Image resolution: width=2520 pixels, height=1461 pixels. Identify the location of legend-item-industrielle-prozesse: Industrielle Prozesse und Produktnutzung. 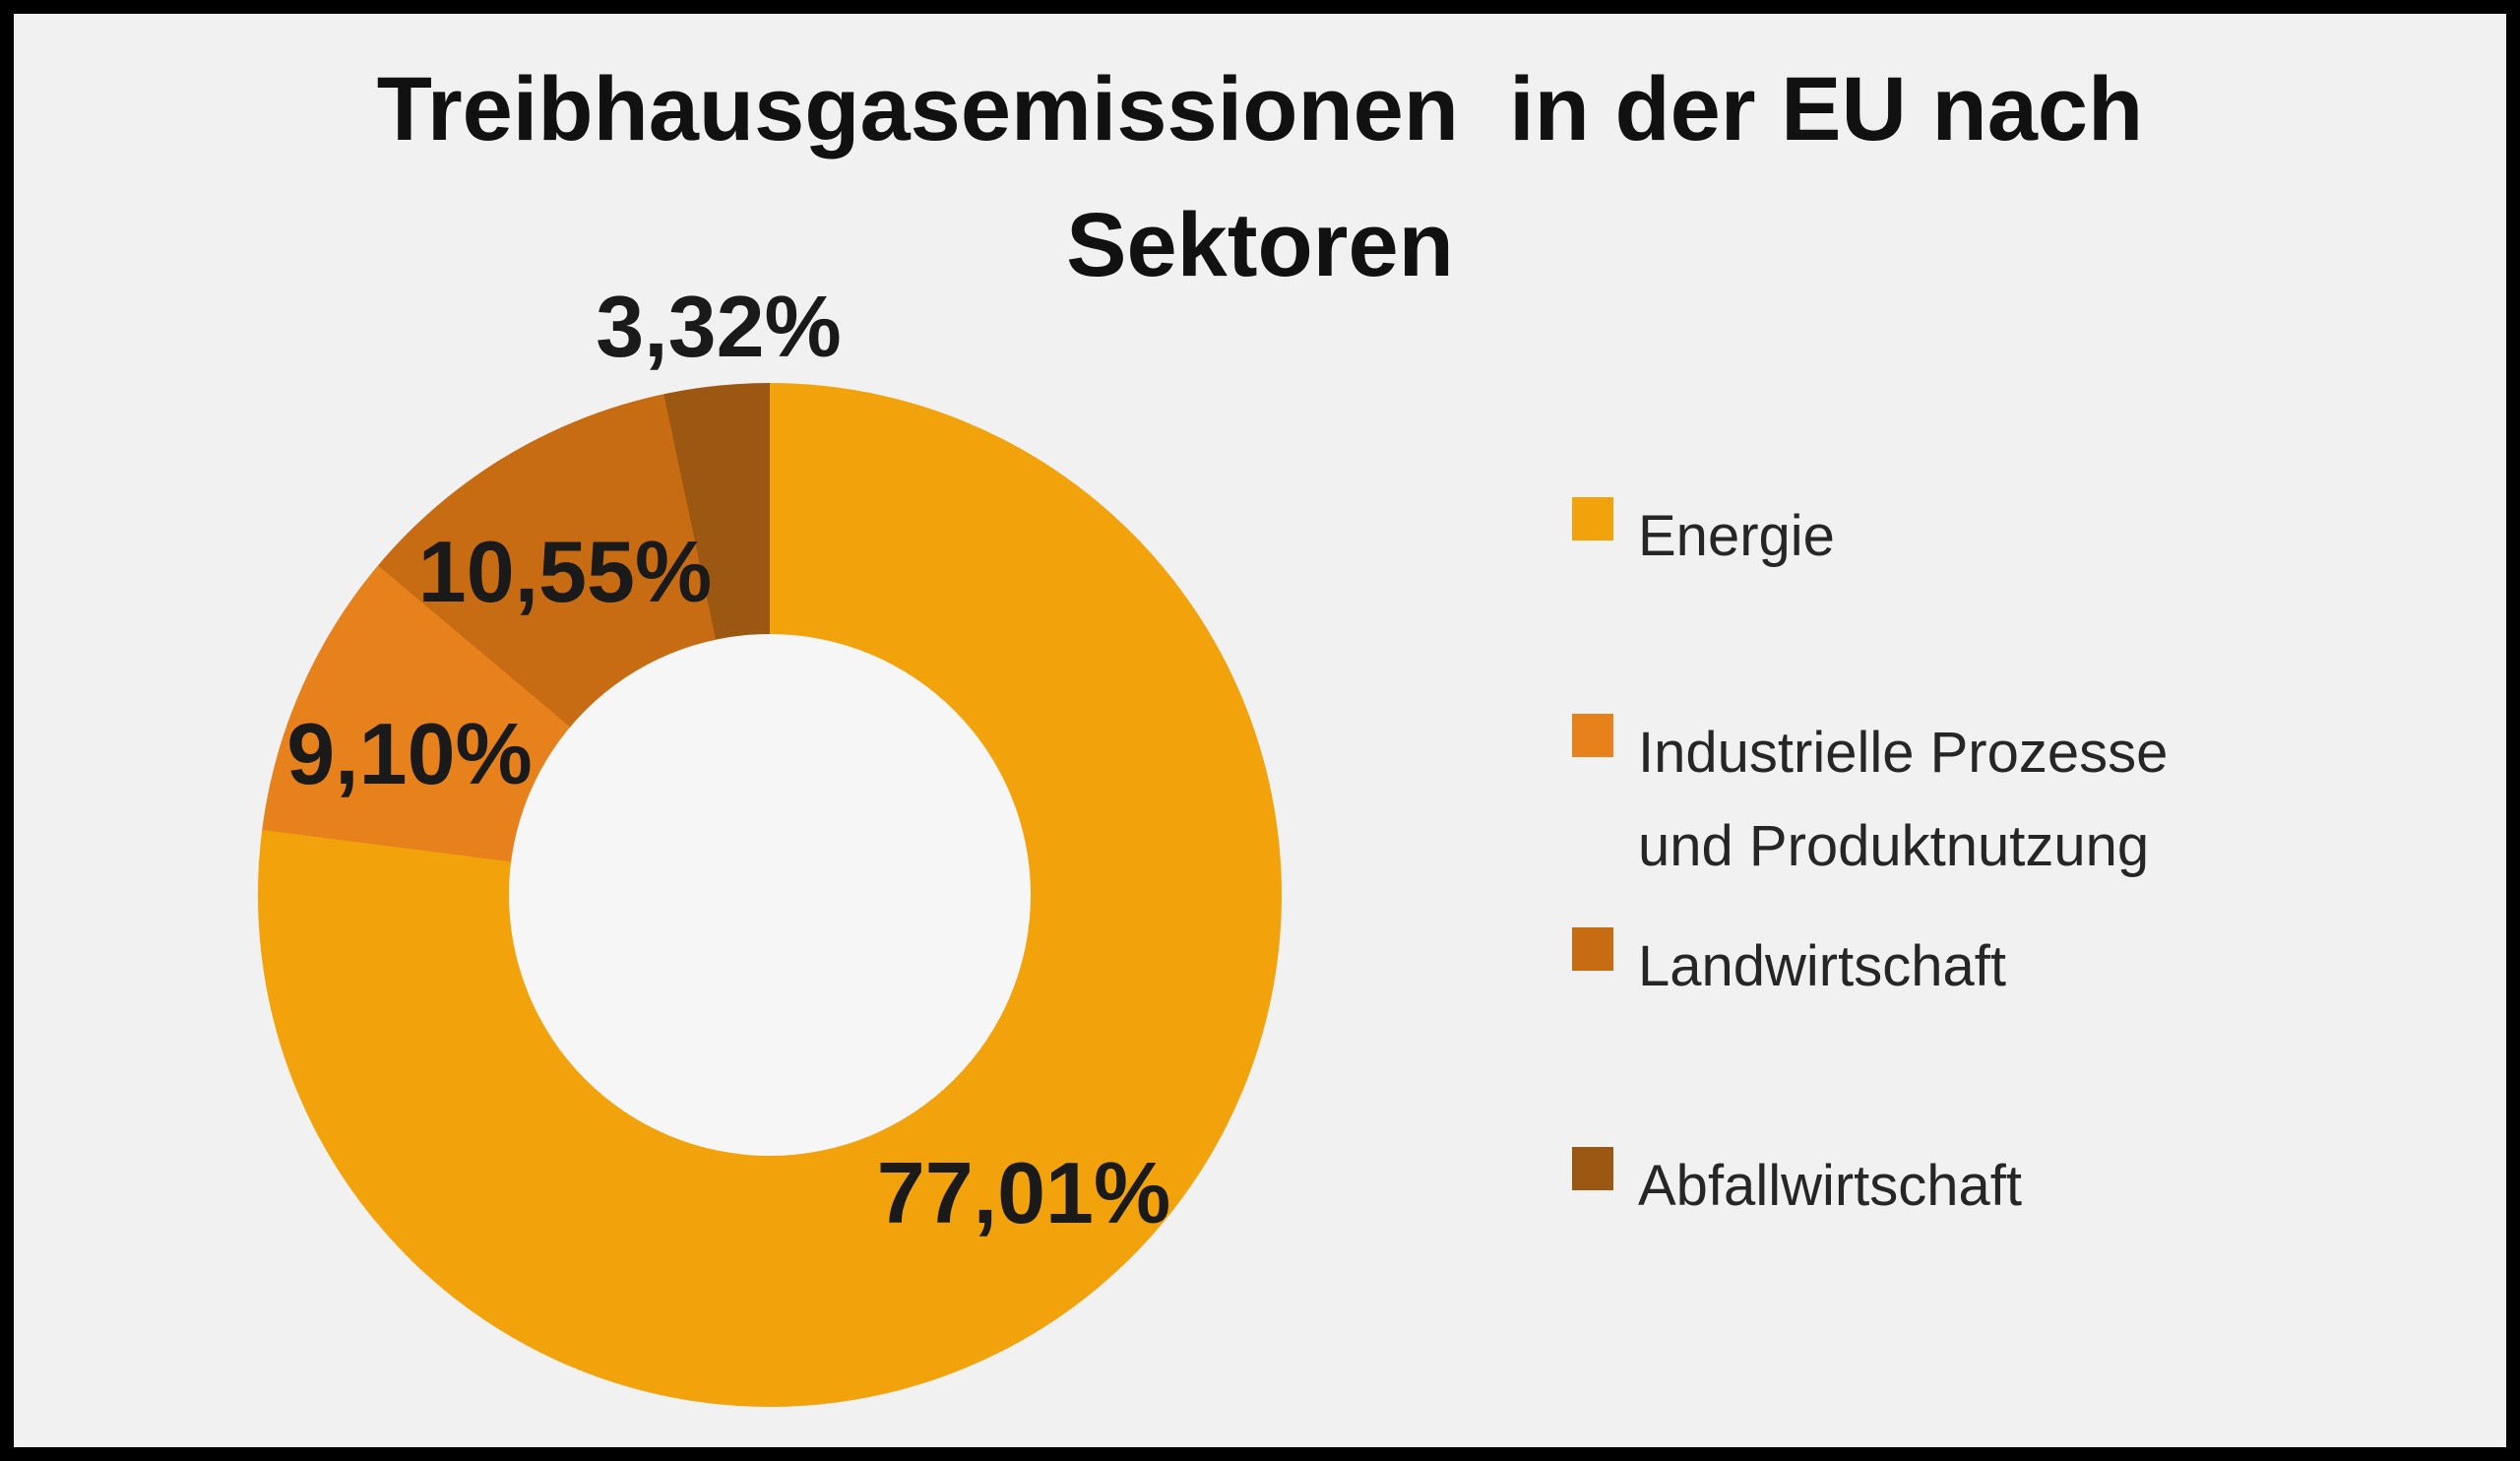
(1870, 799).